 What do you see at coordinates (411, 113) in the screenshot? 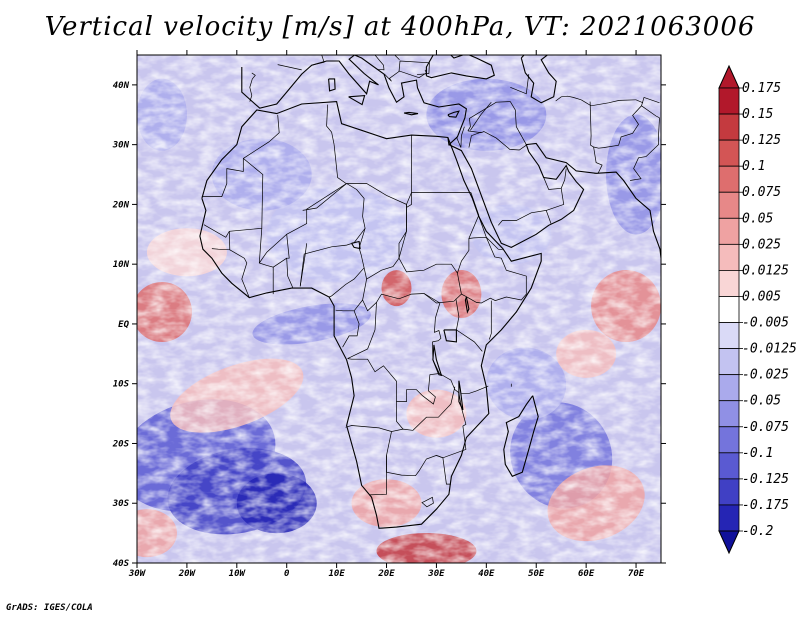
I see `crete-coastline` at bounding box center [411, 113].